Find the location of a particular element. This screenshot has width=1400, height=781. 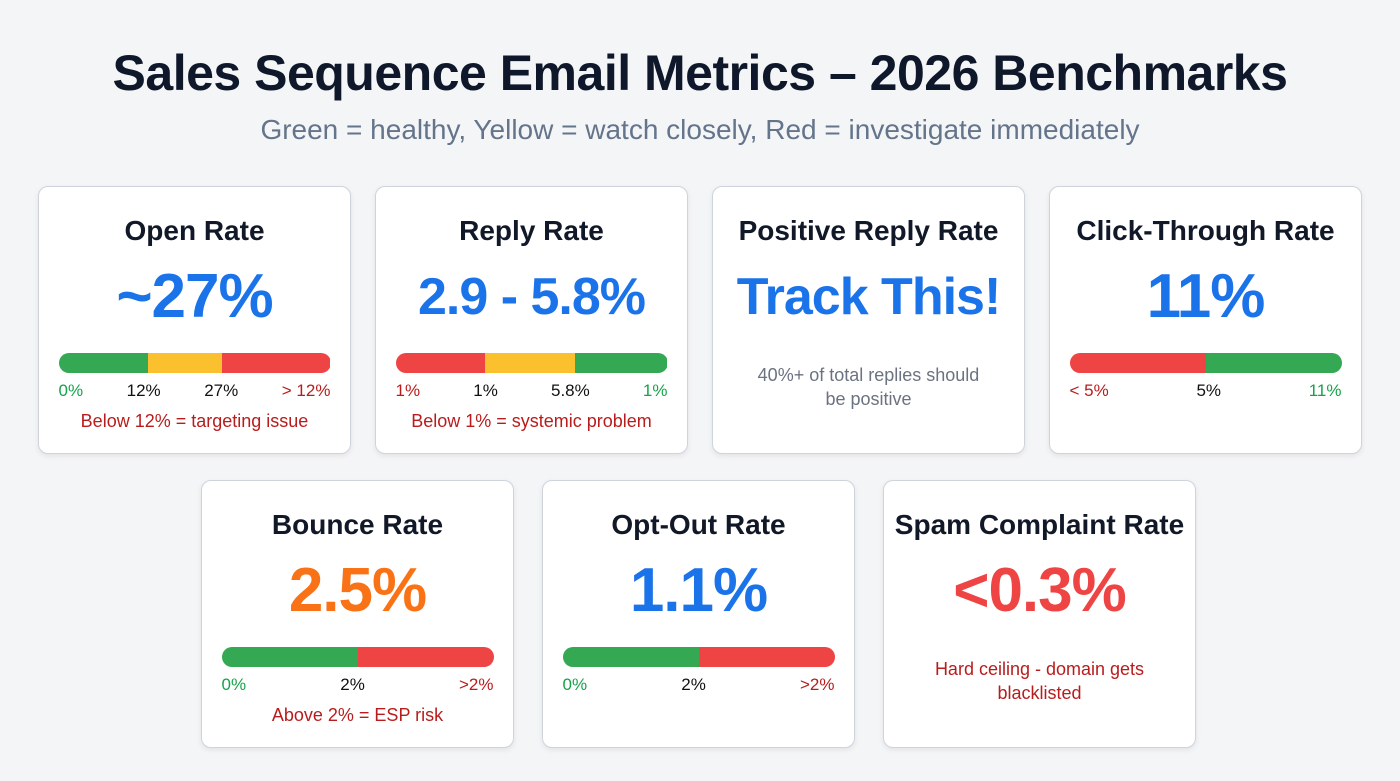

bar-label: 5% is located at coordinates (1209, 390).